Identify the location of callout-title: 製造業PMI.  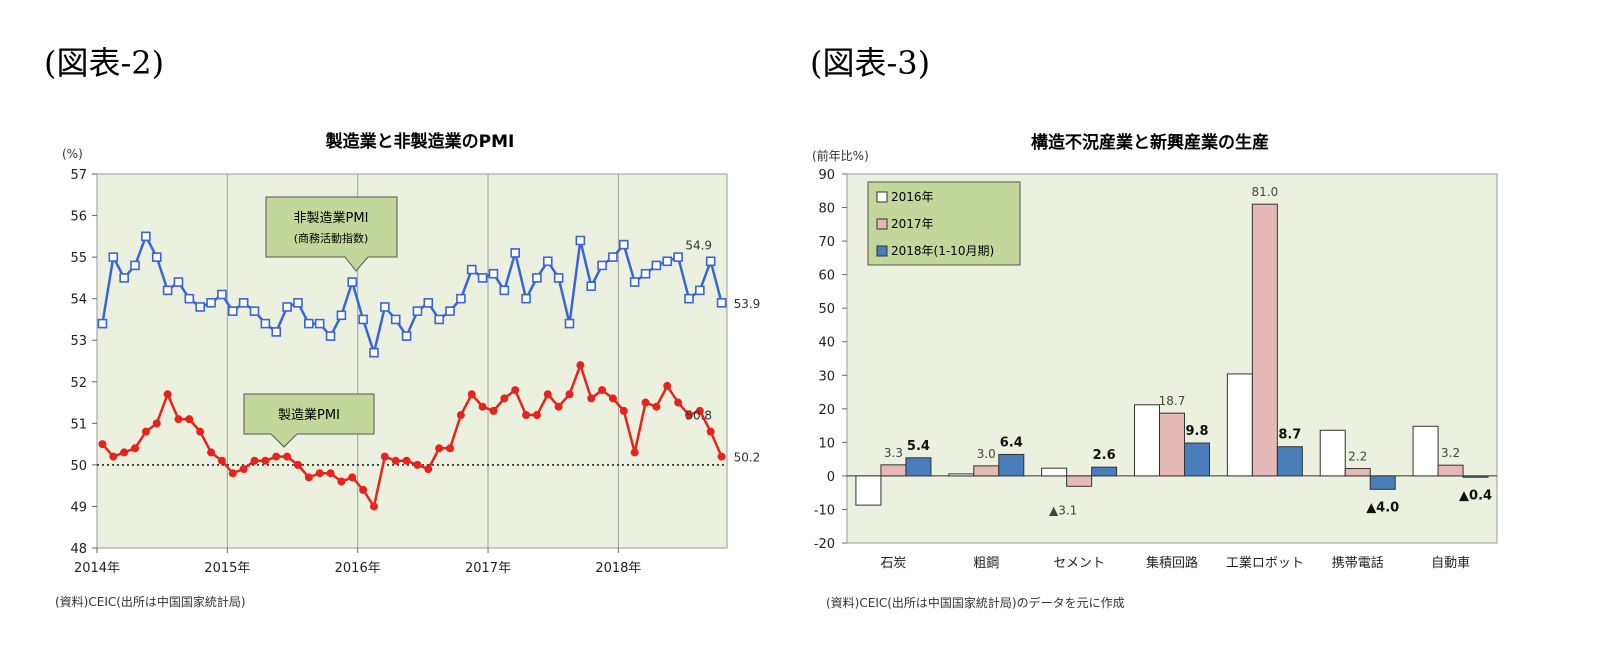
(309, 415).